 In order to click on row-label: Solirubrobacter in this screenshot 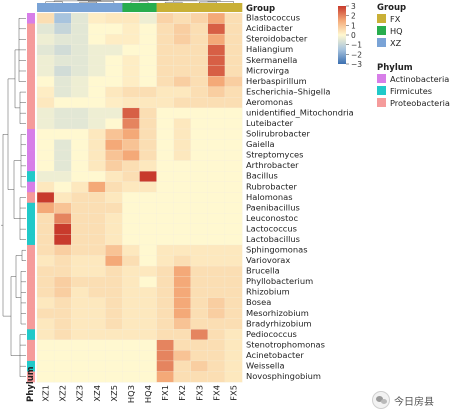, I will do `click(278, 134)`.